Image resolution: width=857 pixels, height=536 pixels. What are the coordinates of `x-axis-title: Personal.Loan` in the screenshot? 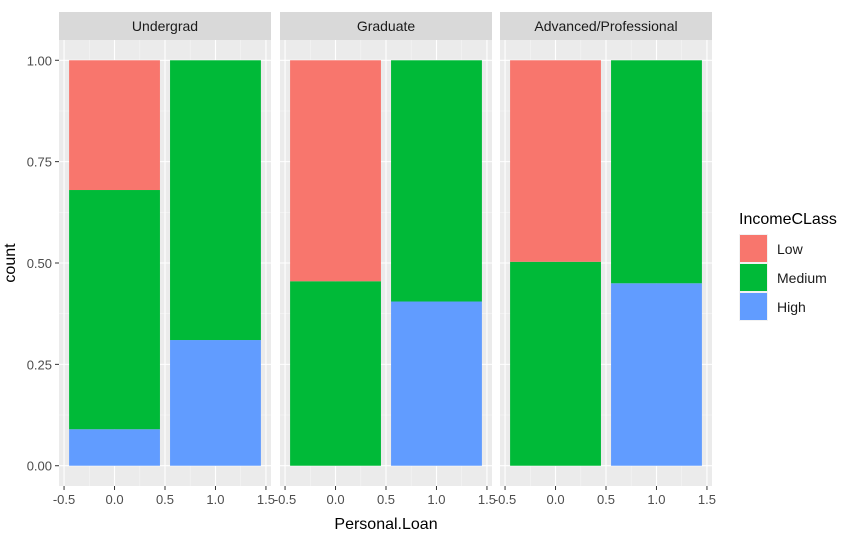 It's located at (385, 524).